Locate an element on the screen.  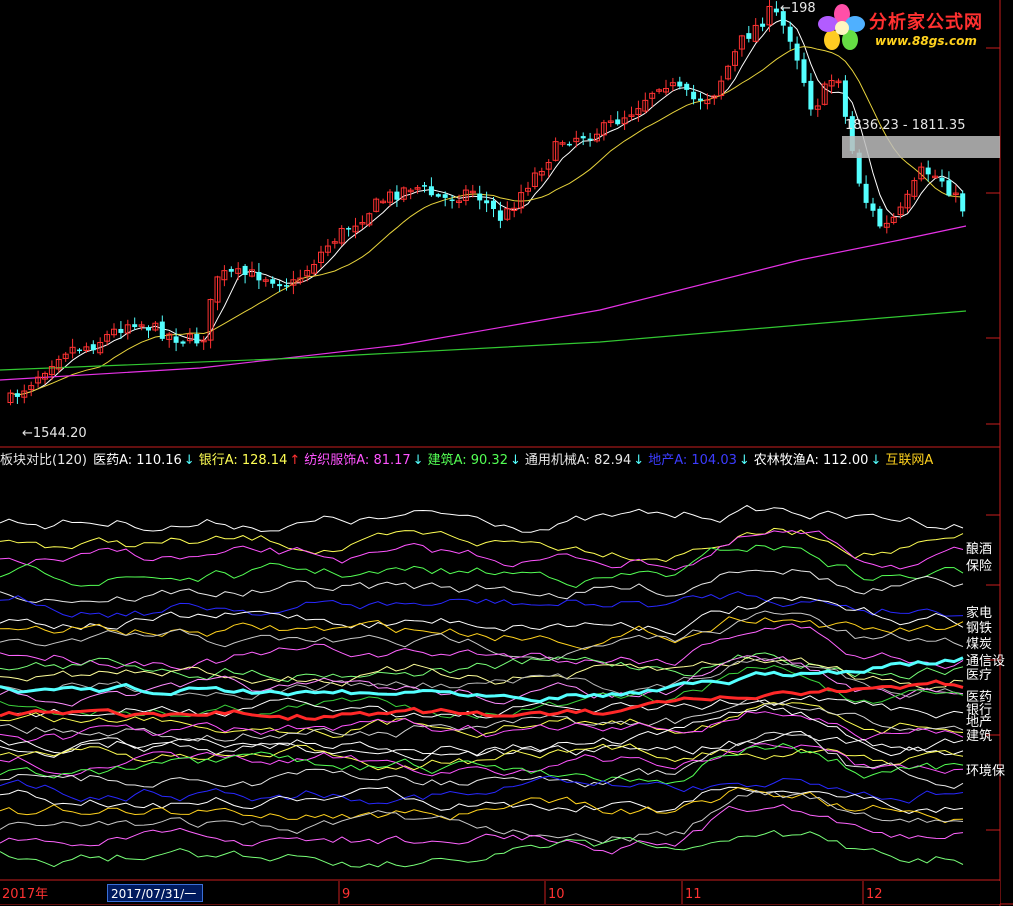
legend-label: 建筑A: 90.32 is located at coordinates (467, 460).